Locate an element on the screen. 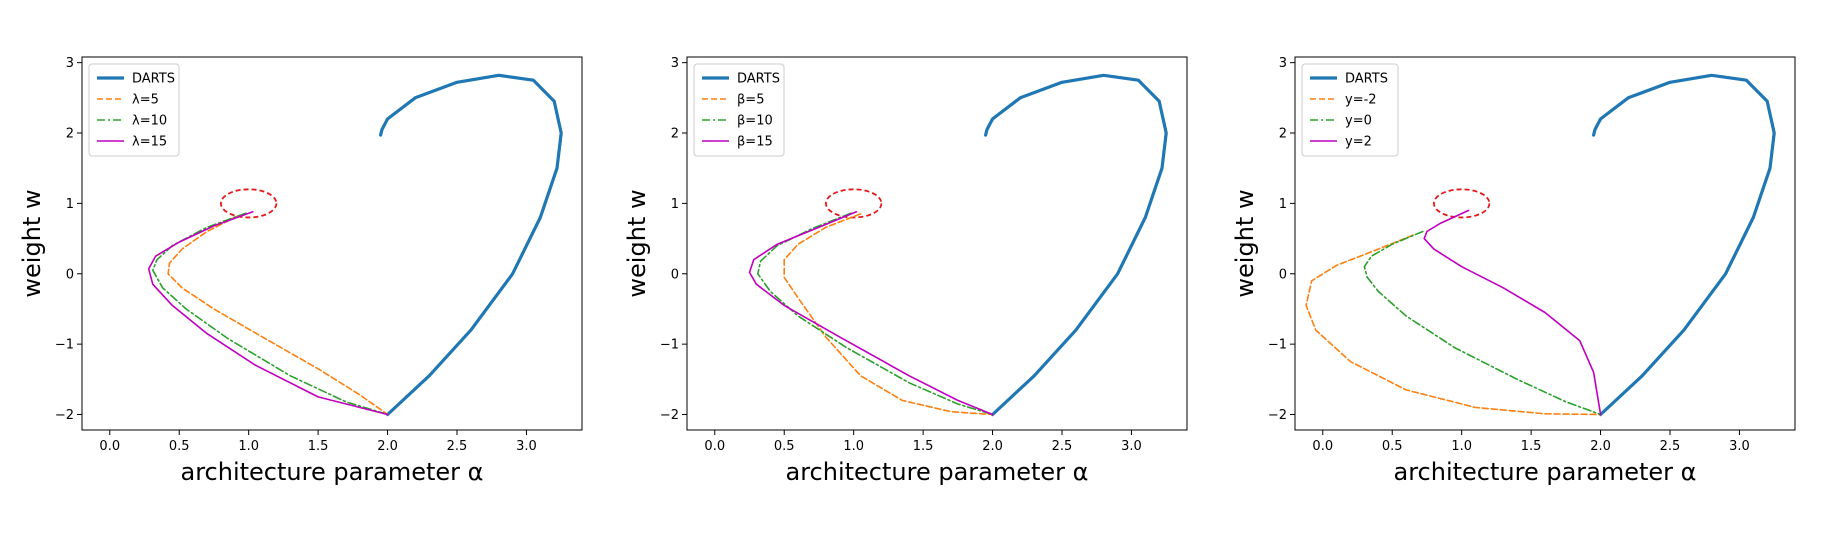  legend-label: y=-2 is located at coordinates (1361, 100).